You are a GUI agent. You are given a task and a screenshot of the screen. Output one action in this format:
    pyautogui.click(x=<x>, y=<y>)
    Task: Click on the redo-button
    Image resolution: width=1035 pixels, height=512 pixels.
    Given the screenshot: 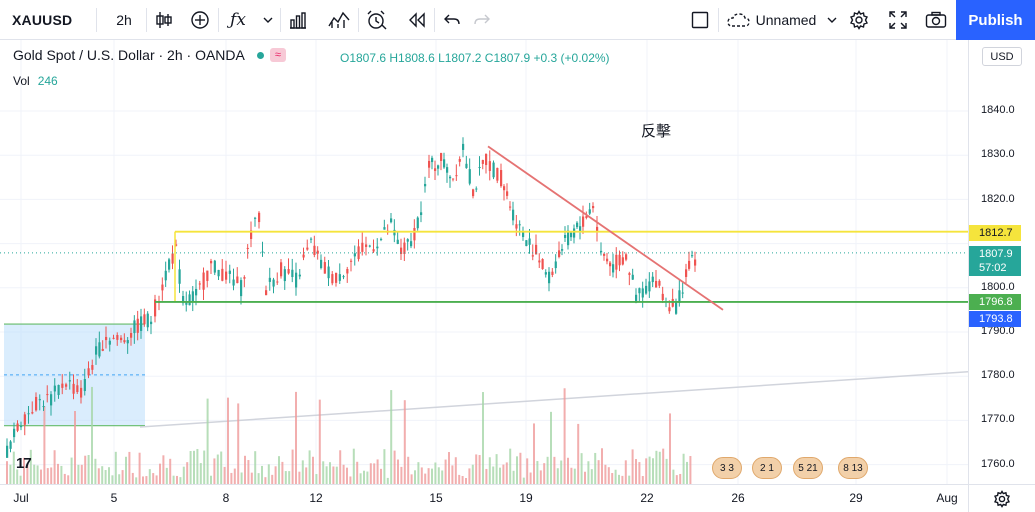 What is the action you would take?
    pyautogui.click(x=482, y=20)
    